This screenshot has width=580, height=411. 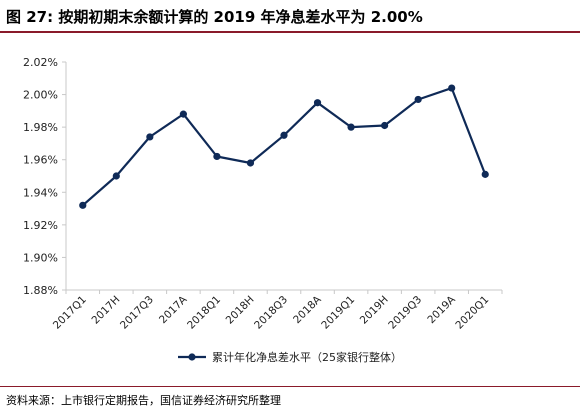 I want to click on x-tick-label: 2020Q1, so click(x=472, y=313).